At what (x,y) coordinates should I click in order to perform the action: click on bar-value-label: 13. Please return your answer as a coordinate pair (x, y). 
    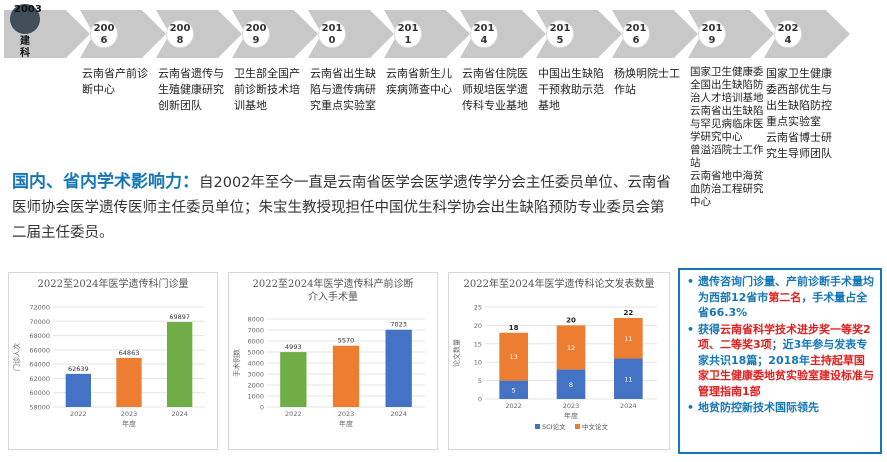
    Looking at the image, I should click on (514, 357).